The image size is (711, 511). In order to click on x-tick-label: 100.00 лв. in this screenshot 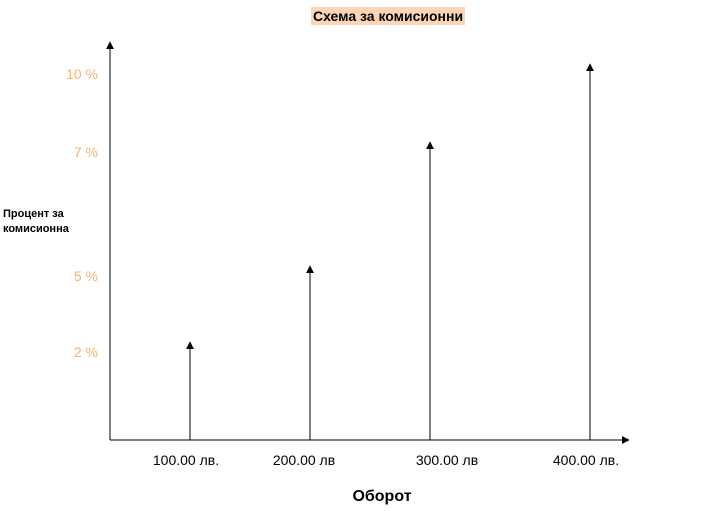, I will do `click(186, 460)`.